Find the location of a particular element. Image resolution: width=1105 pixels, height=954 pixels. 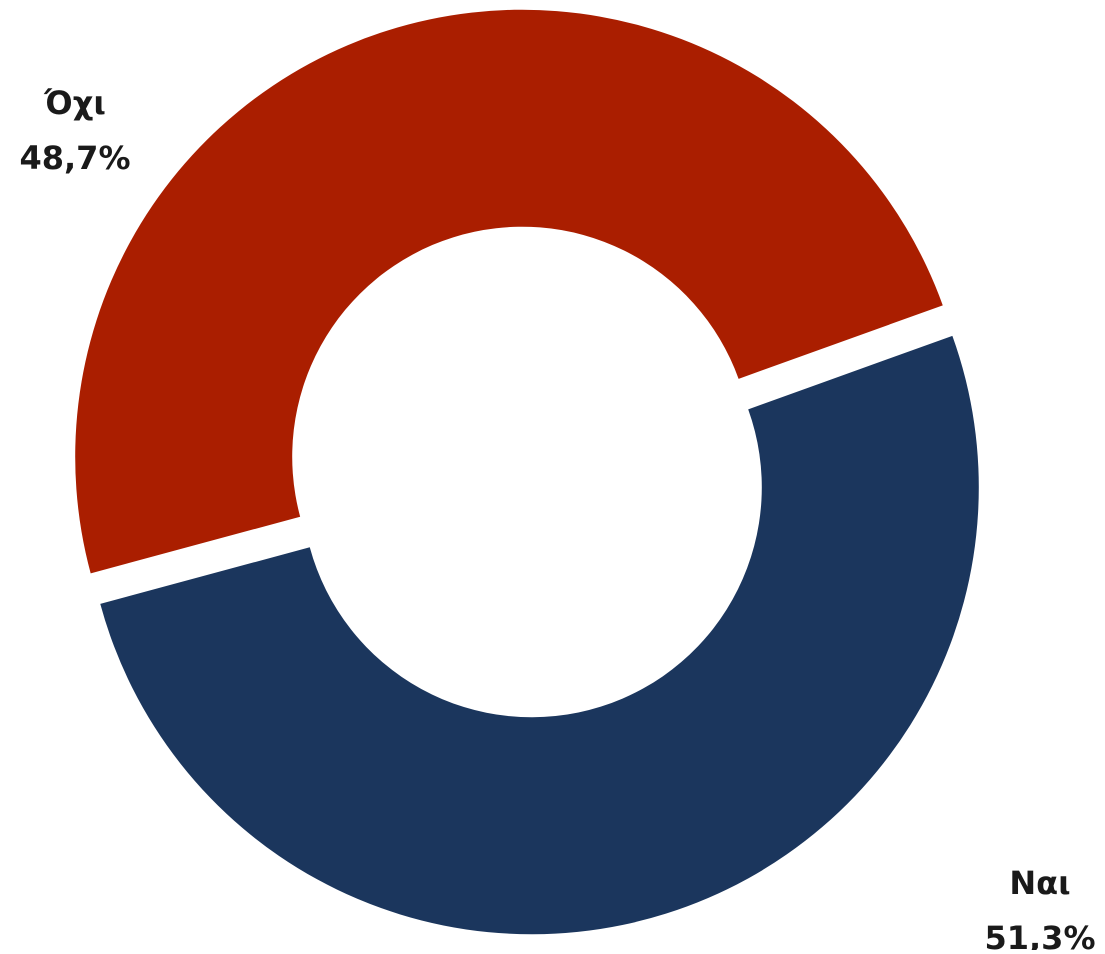

slice-label: Ναι is located at coordinates (1039, 883).